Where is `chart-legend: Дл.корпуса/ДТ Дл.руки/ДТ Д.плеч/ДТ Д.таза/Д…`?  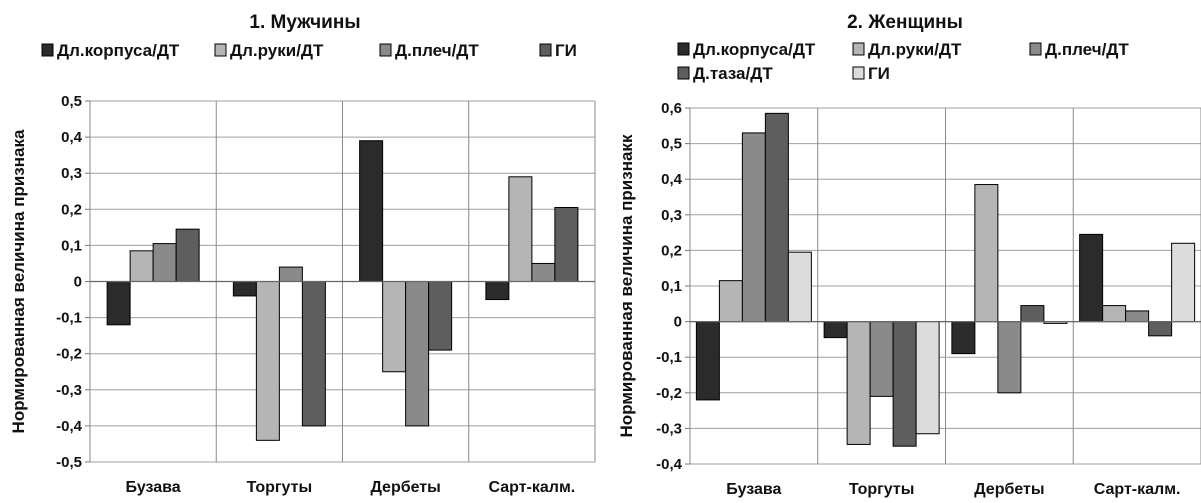
chart-legend: Дл.корпуса/ДТ Дл.руки/ДТ Д.плеч/ДТ Д.таза/Д… is located at coordinates (903, 61).